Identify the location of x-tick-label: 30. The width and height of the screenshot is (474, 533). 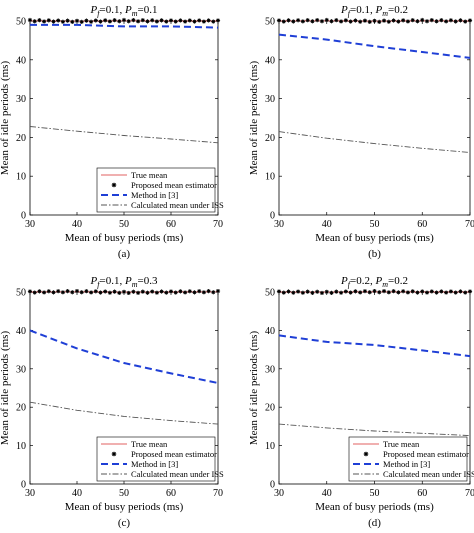
(30, 224).